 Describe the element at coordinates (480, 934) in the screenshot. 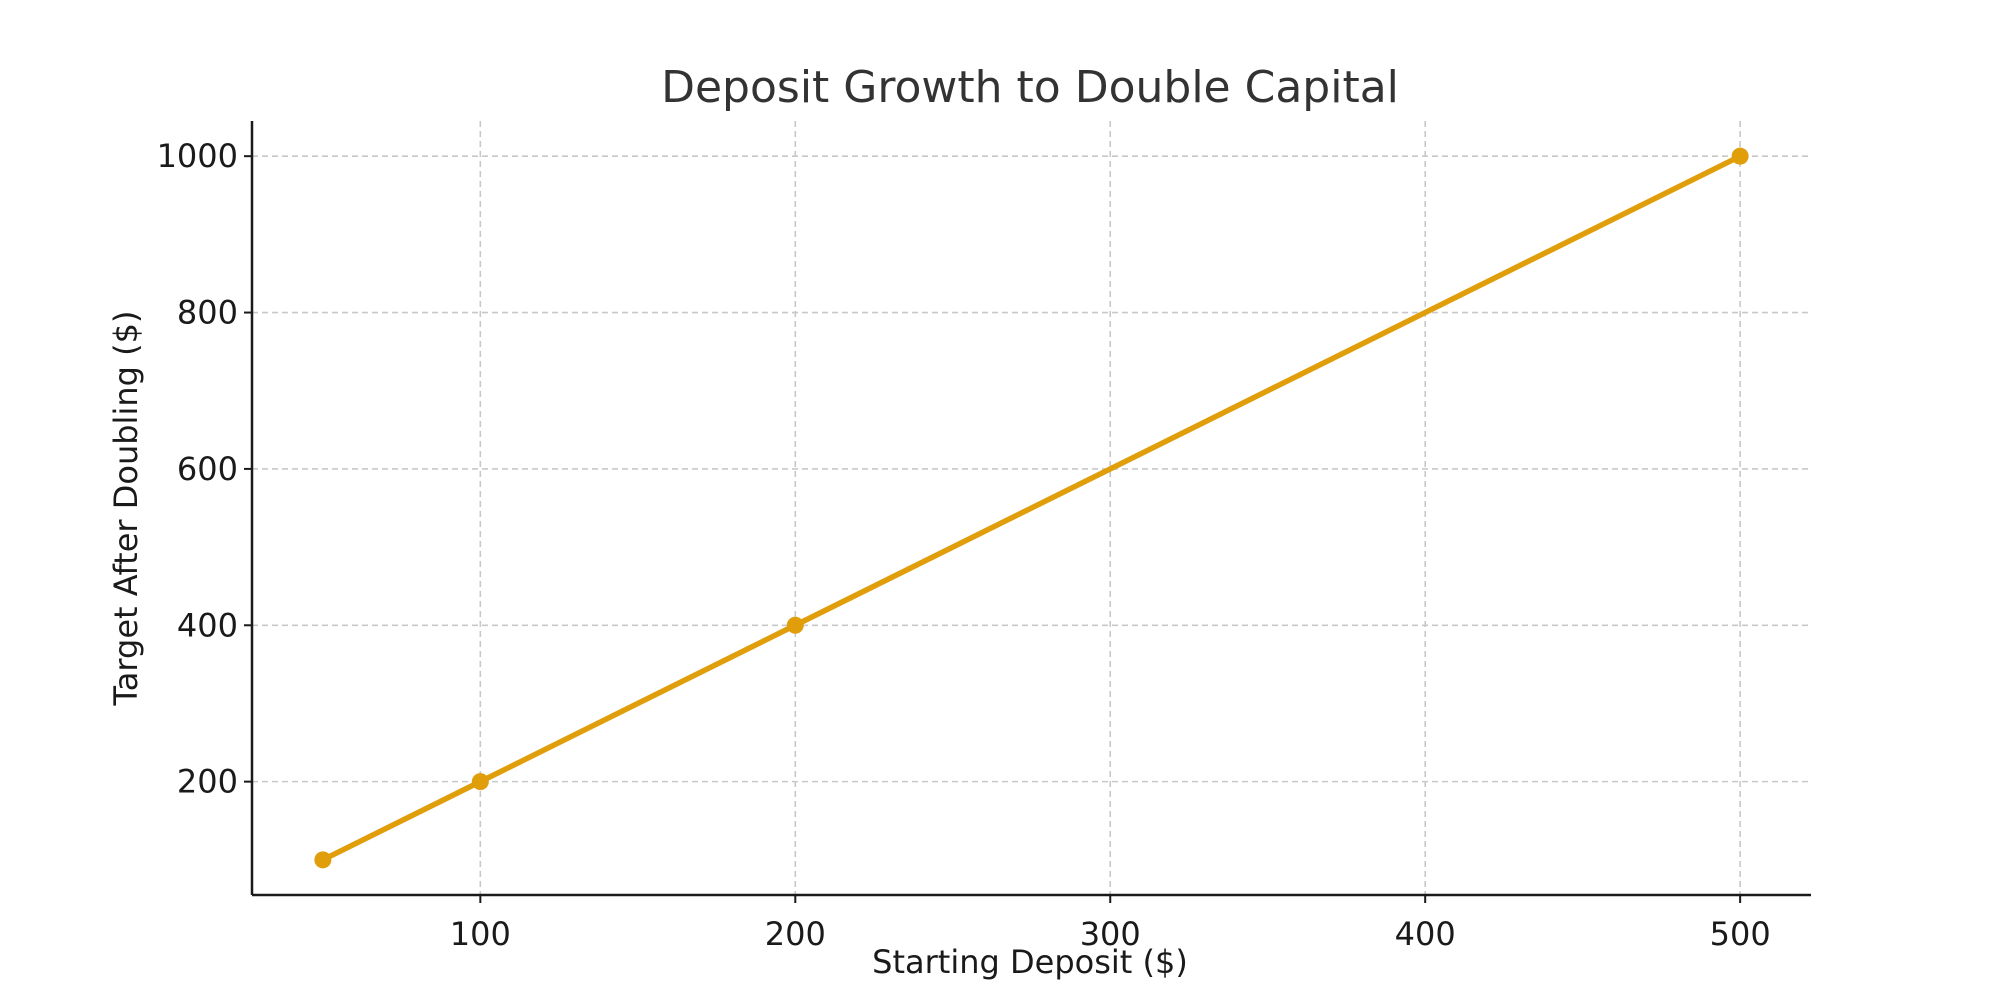

I see `x-tick-label: 100` at that location.